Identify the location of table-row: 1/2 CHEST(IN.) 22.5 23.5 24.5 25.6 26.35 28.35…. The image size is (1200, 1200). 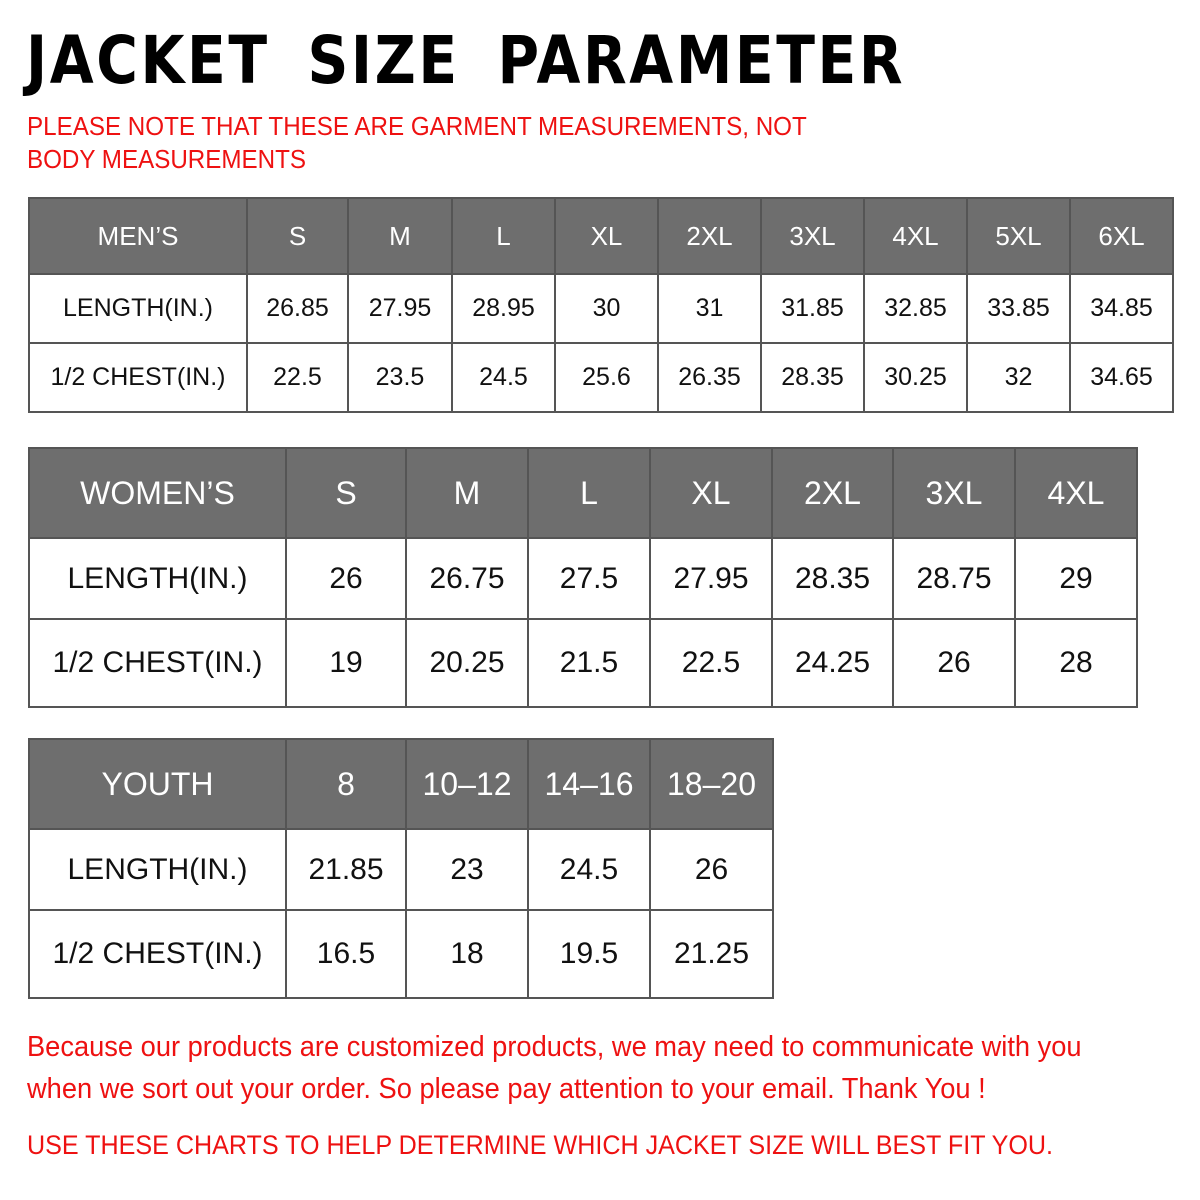
(601, 377).